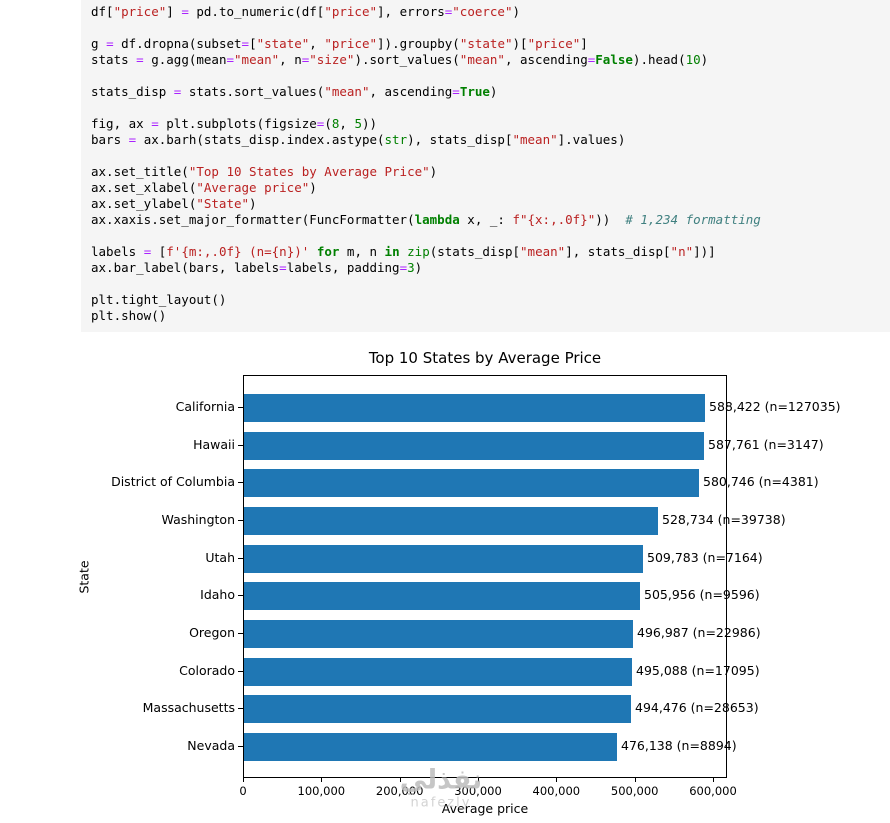  Describe the element at coordinates (159, 299) in the screenshot. I see `code-token: plt.tight_layout()` at that location.